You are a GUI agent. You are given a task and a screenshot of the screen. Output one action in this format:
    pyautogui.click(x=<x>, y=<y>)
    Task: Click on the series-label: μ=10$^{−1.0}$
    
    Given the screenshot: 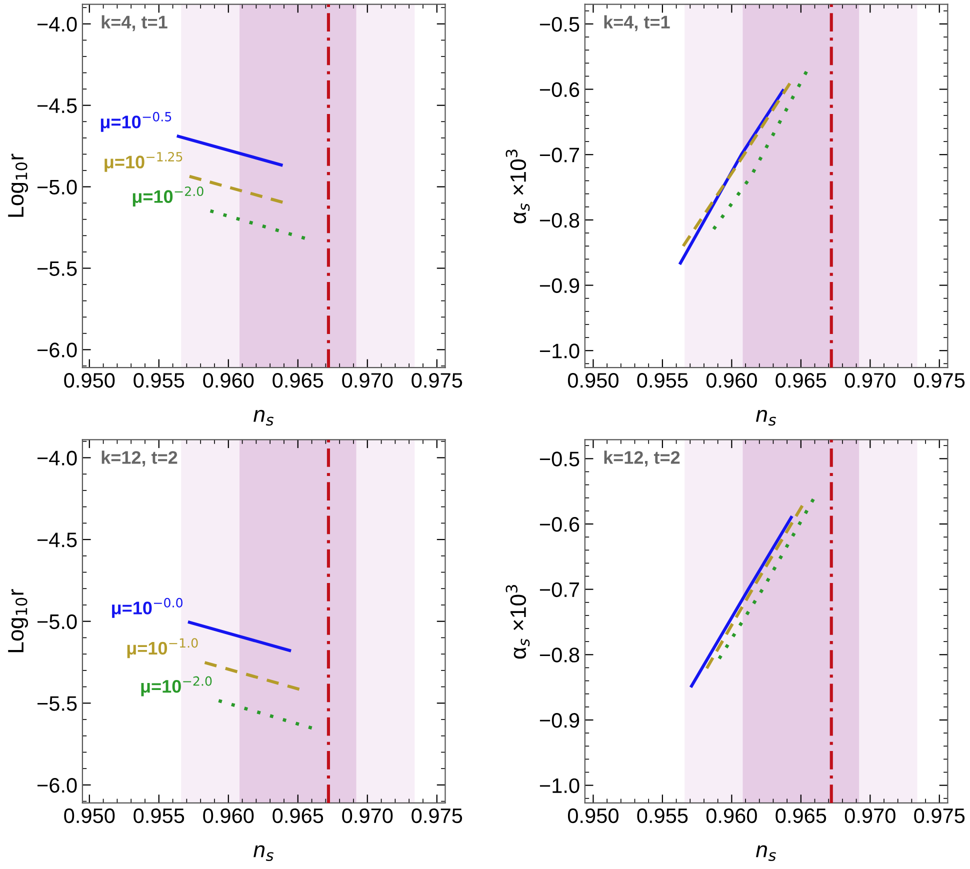 What is the action you would take?
    pyautogui.click(x=162, y=648)
    